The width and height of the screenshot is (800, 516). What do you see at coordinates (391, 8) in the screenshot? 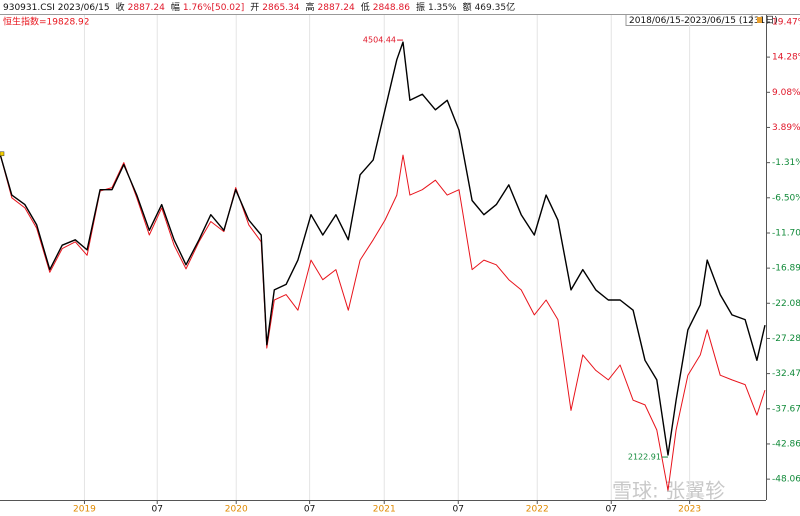
I see `header-item-value: 2848.86` at bounding box center [391, 8].